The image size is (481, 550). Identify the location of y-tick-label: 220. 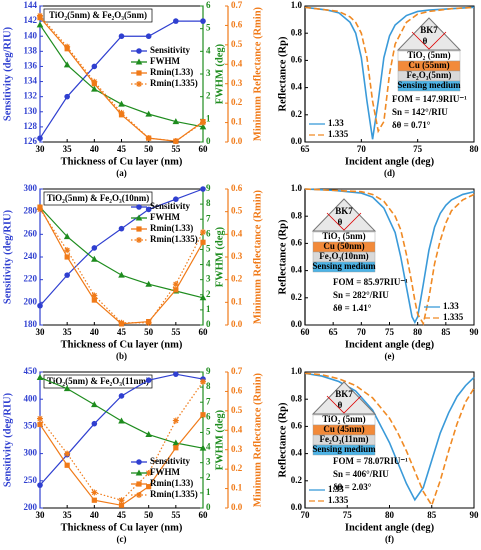
(31, 279).